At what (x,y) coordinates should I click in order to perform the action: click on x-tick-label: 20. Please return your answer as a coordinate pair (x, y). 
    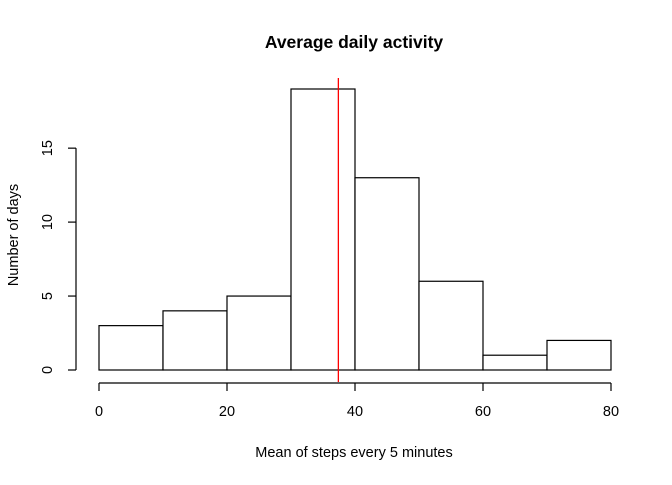
    Looking at the image, I should click on (227, 412).